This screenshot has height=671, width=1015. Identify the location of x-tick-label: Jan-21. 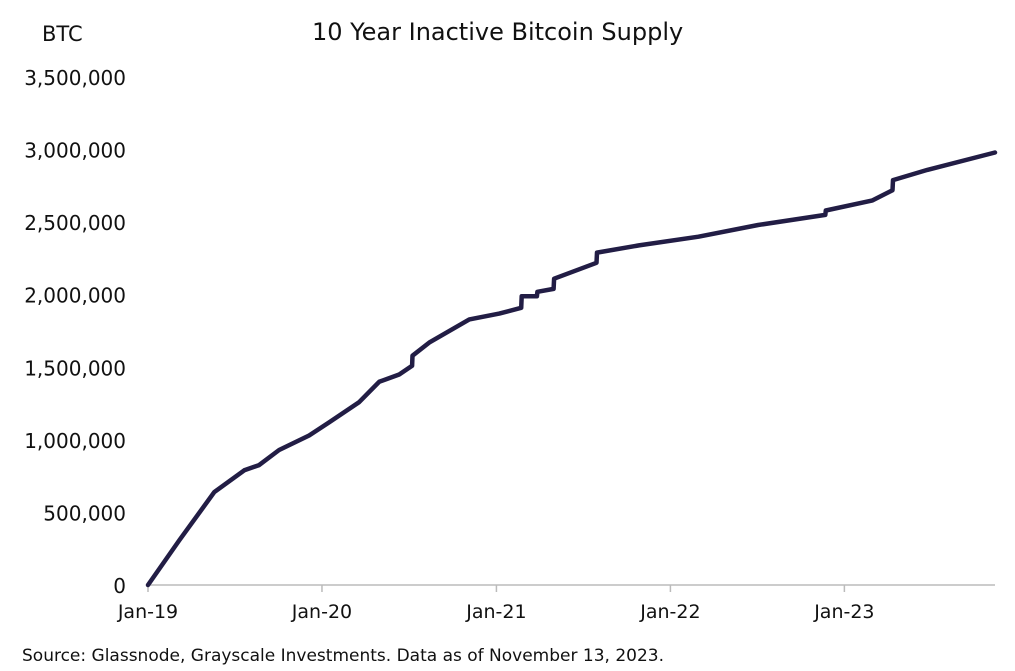
(495, 612).